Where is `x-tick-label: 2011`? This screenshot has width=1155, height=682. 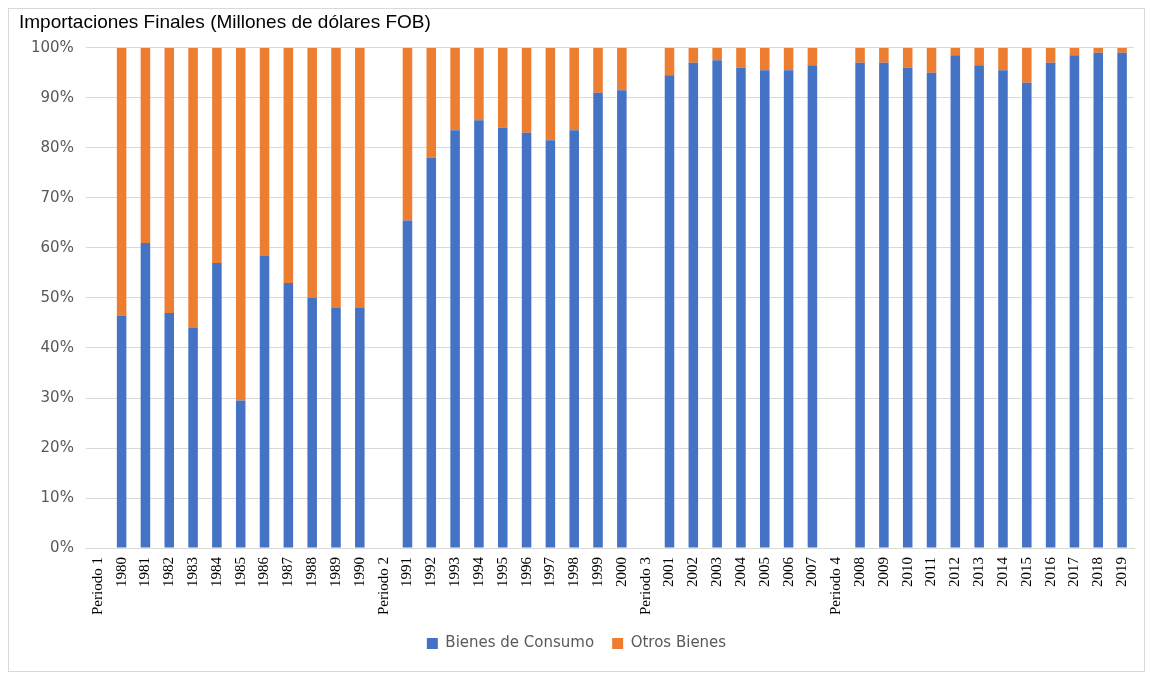
x-tick-label: 2011 is located at coordinates (930, 572).